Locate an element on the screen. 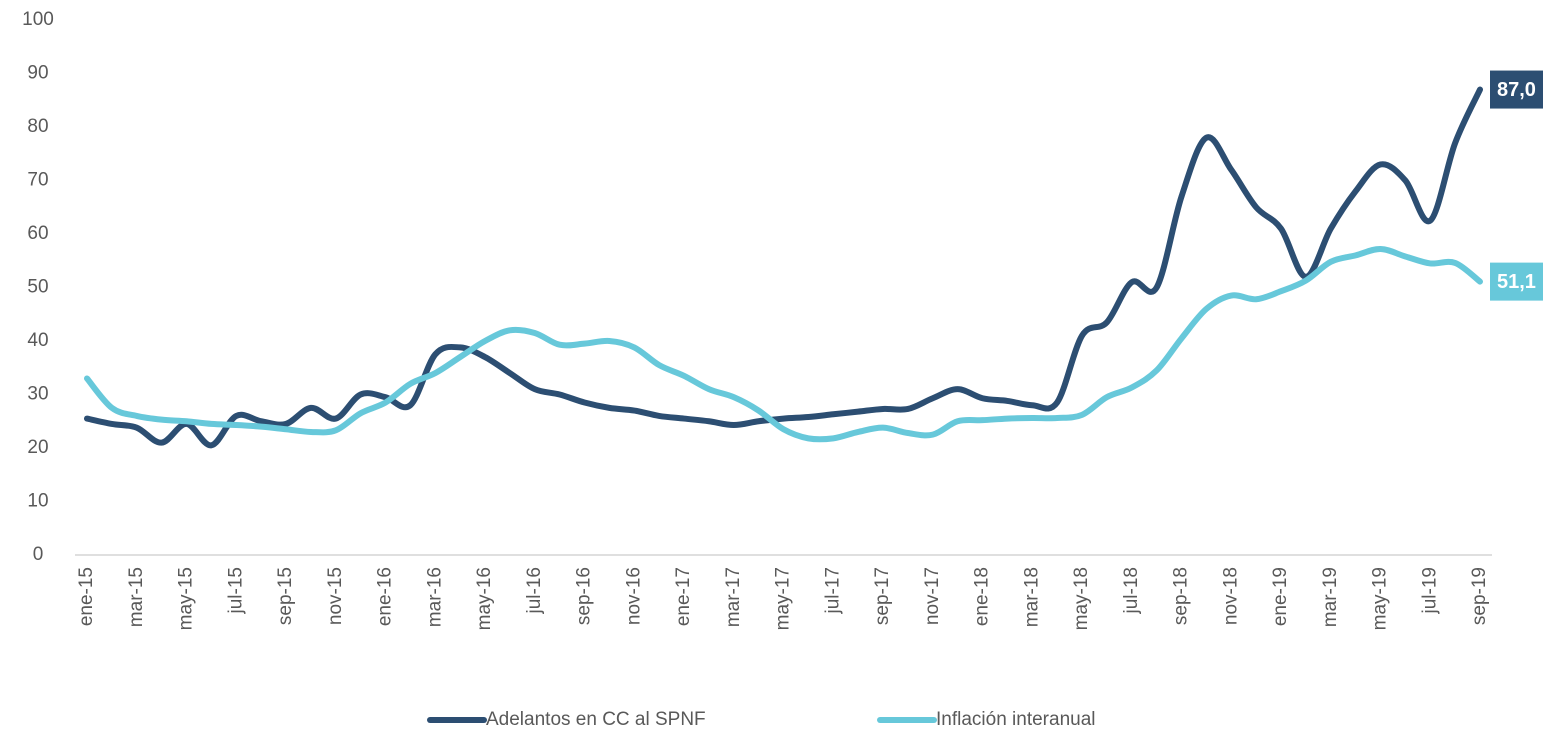 This screenshot has height=737, width=1543. value-label: 87,0 is located at coordinates (1516, 90).